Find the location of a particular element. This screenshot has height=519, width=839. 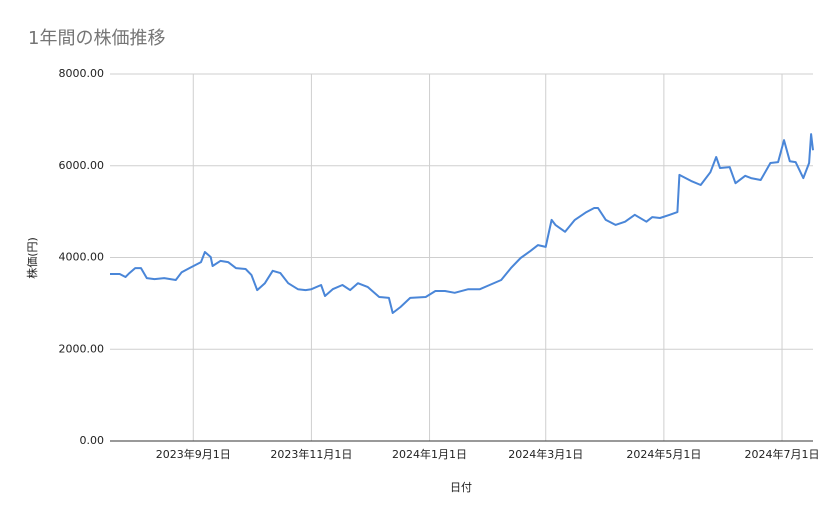

x-tick-label: 2023年9月1日 is located at coordinates (193, 454).